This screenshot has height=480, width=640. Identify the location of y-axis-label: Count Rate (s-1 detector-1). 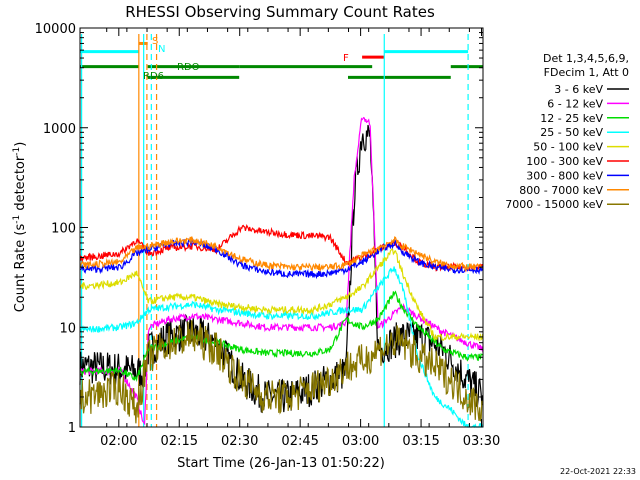
(20, 227).